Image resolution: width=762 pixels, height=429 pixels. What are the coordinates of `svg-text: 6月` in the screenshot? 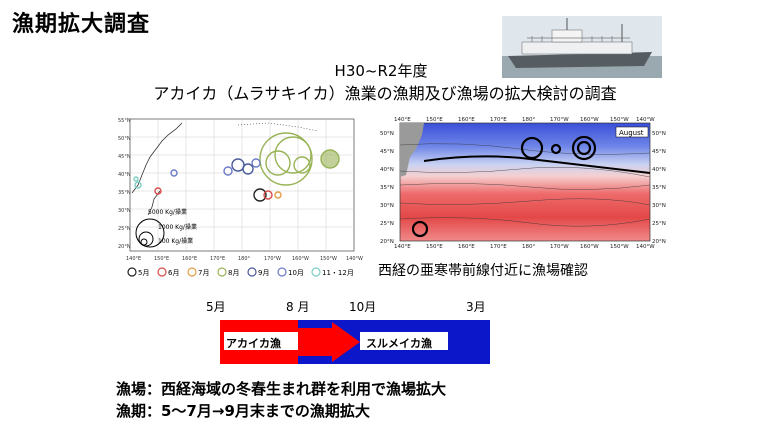 It's located at (173, 273).